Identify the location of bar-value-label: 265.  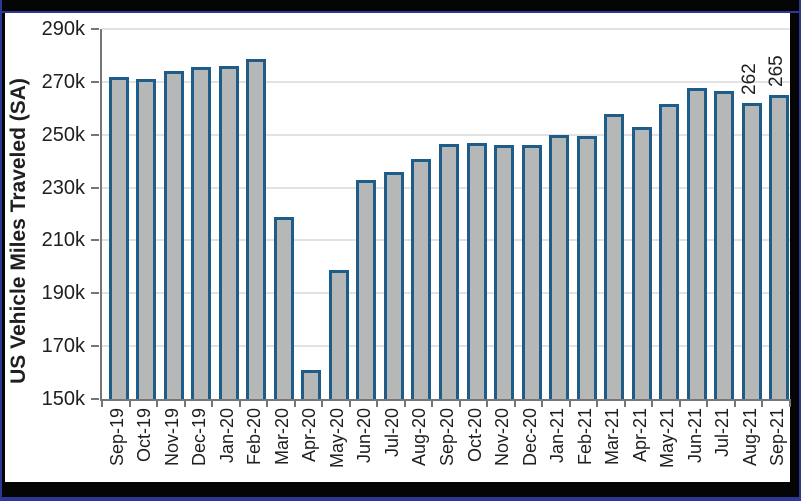
(777, 71).